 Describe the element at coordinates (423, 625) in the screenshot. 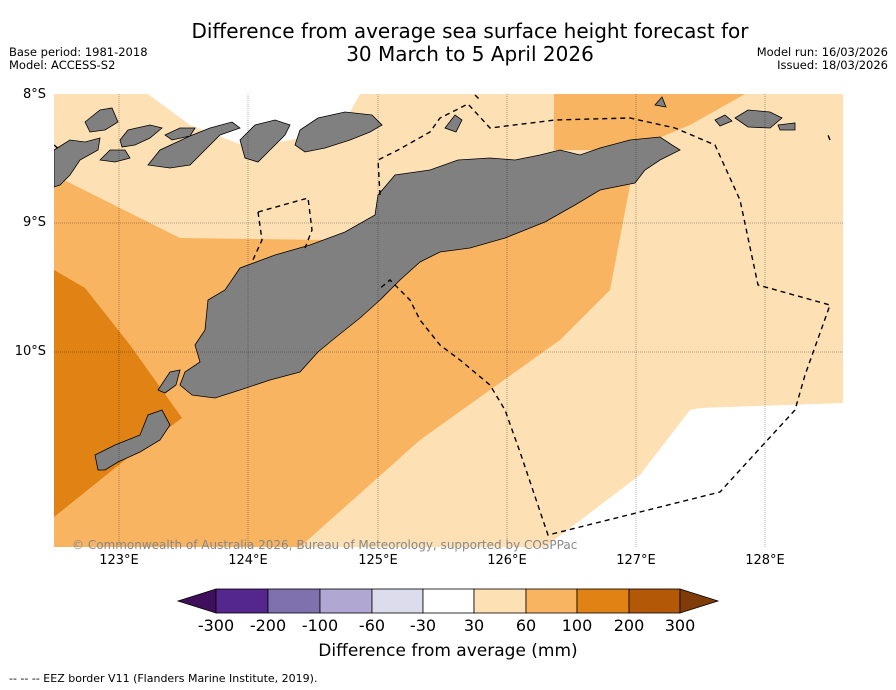

I see `colorbar-tick-label: -30` at that location.